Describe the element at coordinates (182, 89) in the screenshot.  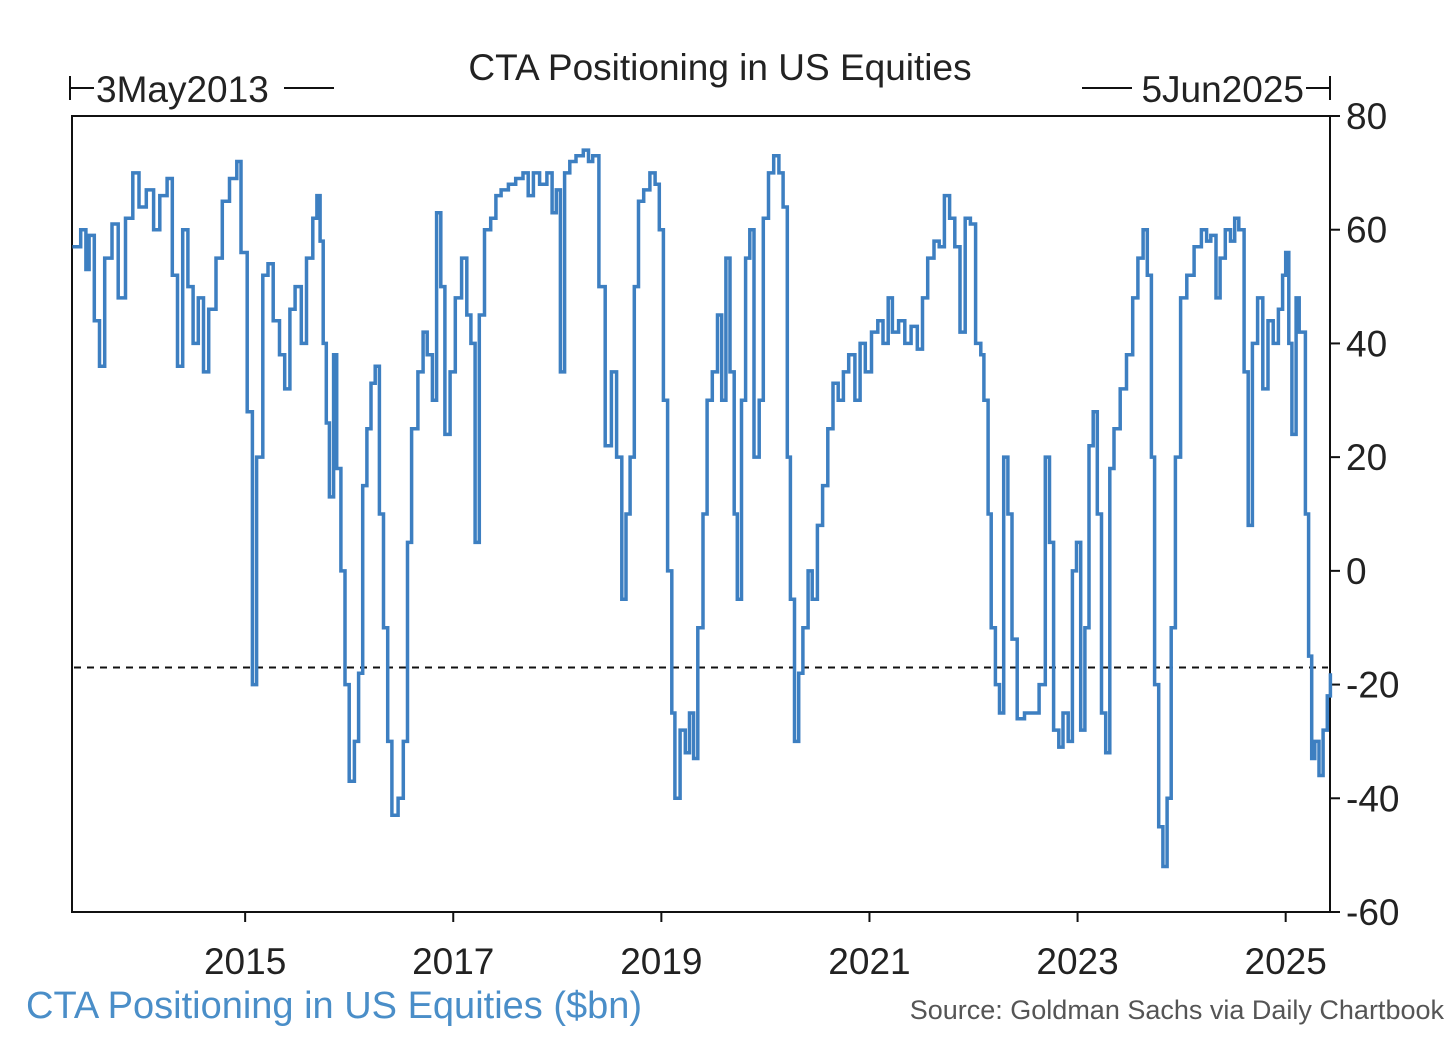
I see `start-date-label: 3May2013` at that location.